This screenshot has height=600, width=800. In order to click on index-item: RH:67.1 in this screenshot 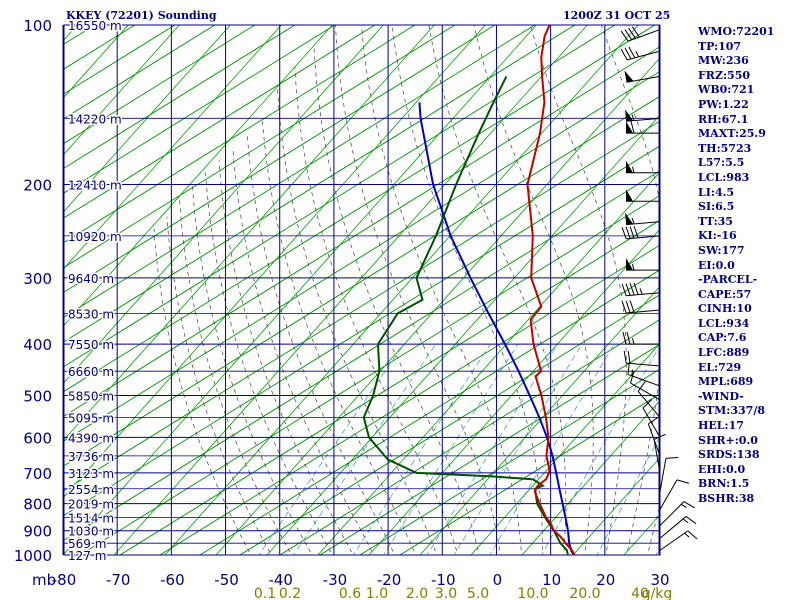, I will do `click(723, 119)`.